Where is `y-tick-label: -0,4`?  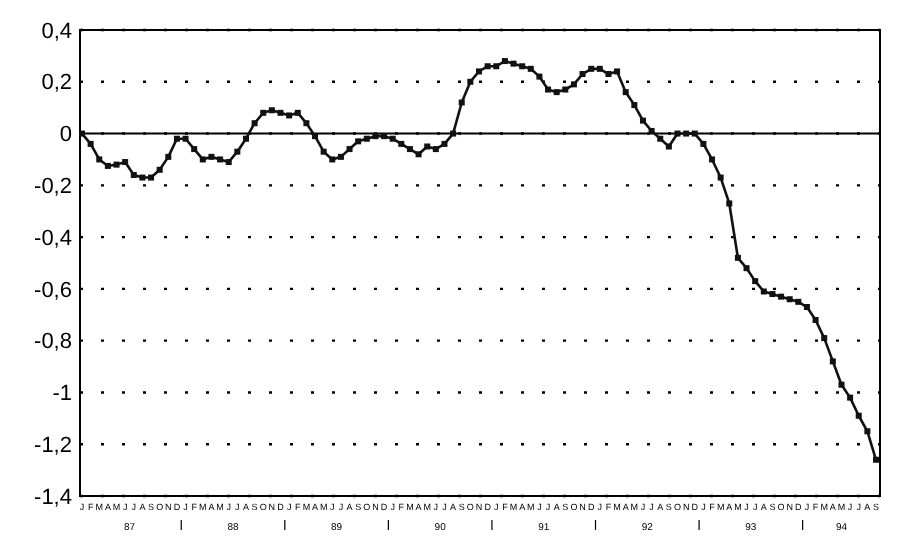
y-tick-label: -0,4 is located at coordinates (53, 238).